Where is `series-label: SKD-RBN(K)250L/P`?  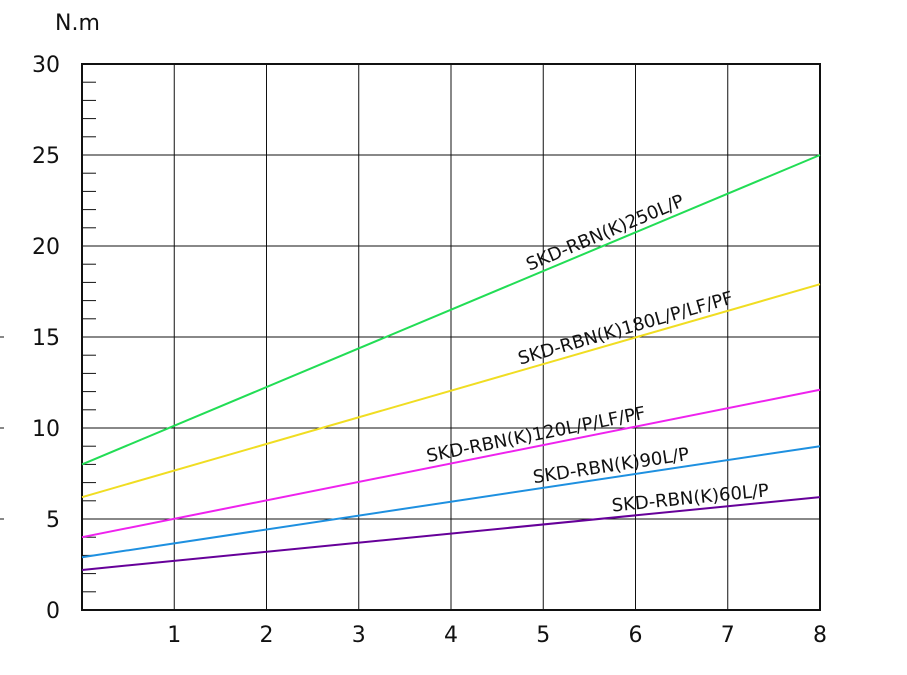 series-label: SKD-RBN(K)250L/P is located at coordinates (605, 233).